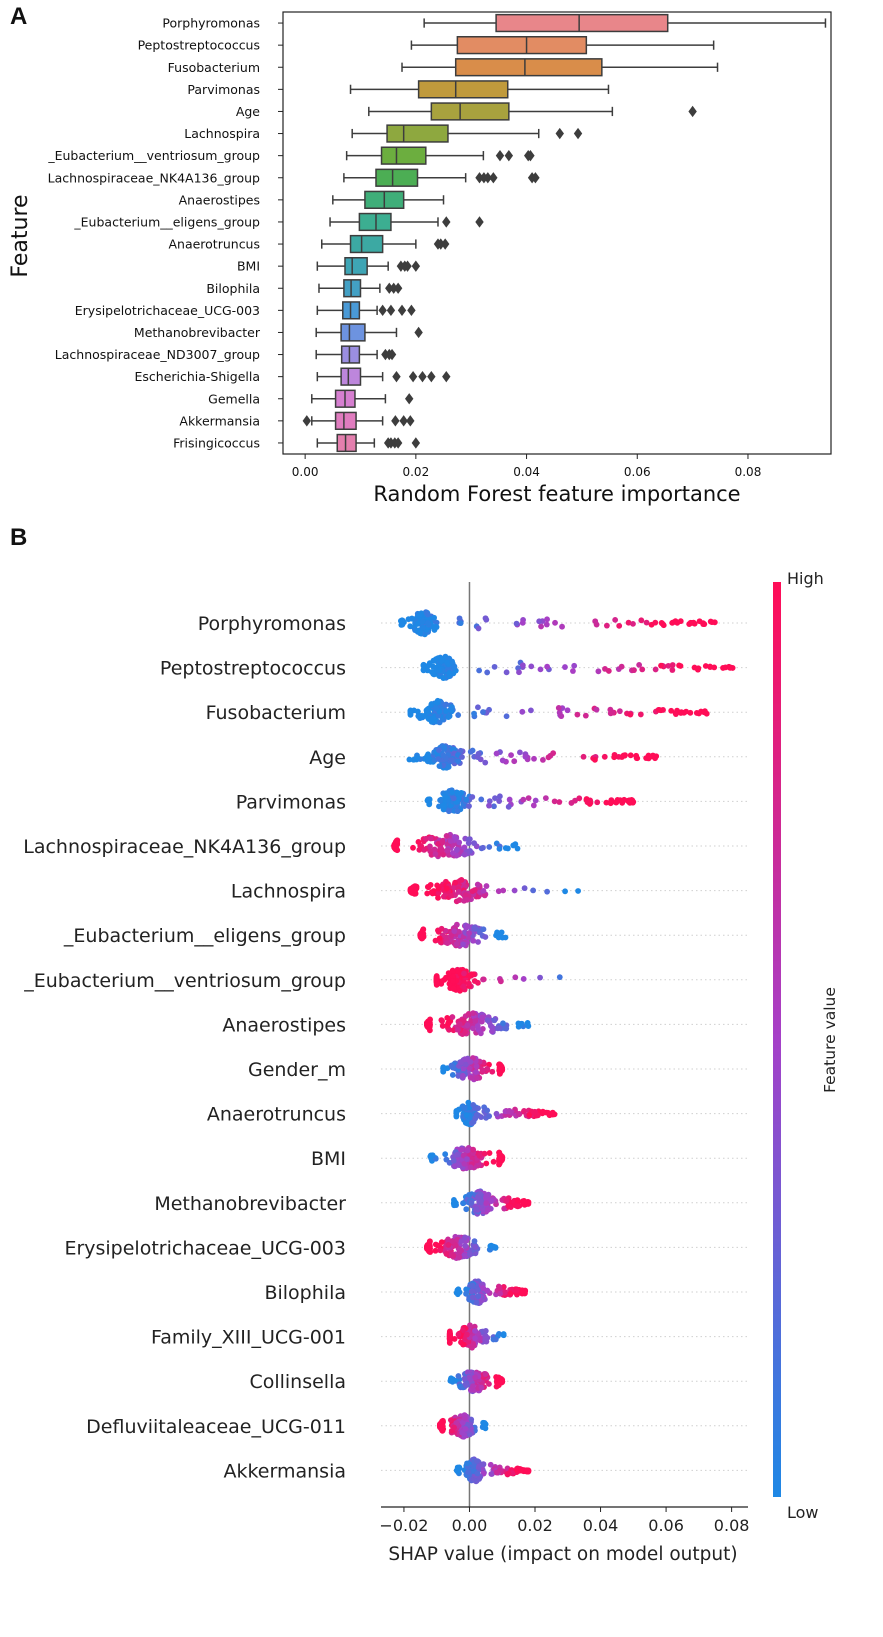 The width and height of the screenshot is (883, 1637). I want to click on x-tick-label: 0.08, so click(732, 1525).